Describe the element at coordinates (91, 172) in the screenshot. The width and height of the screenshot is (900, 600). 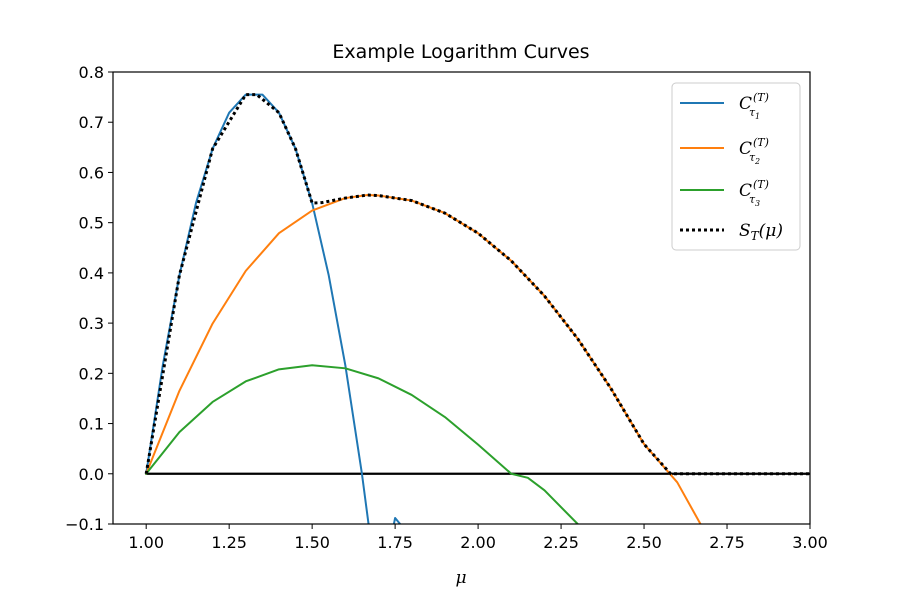
I see `y-tick-label: 0.6` at that location.